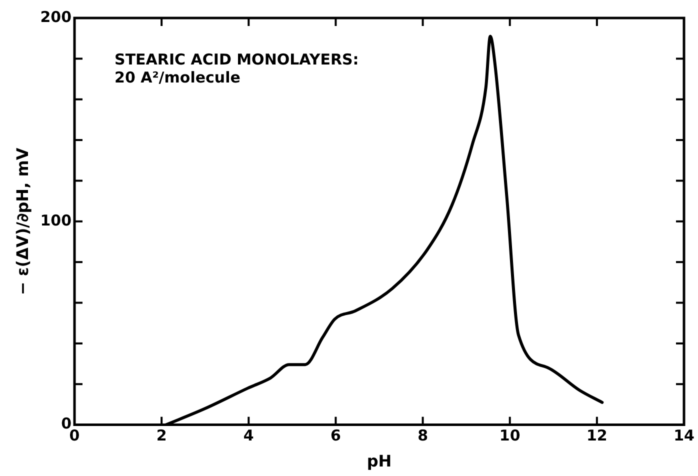  Describe the element at coordinates (248, 435) in the screenshot. I see `x-tick-label: 4` at that location.